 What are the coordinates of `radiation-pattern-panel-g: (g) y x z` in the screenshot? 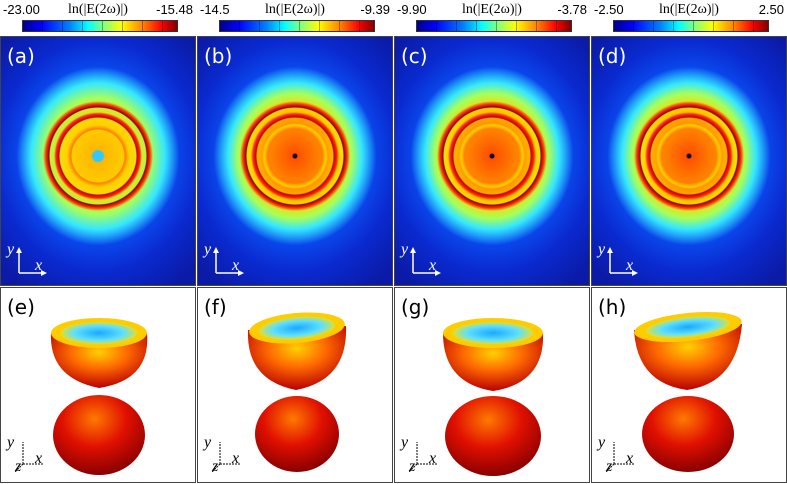 It's located at (492, 385).